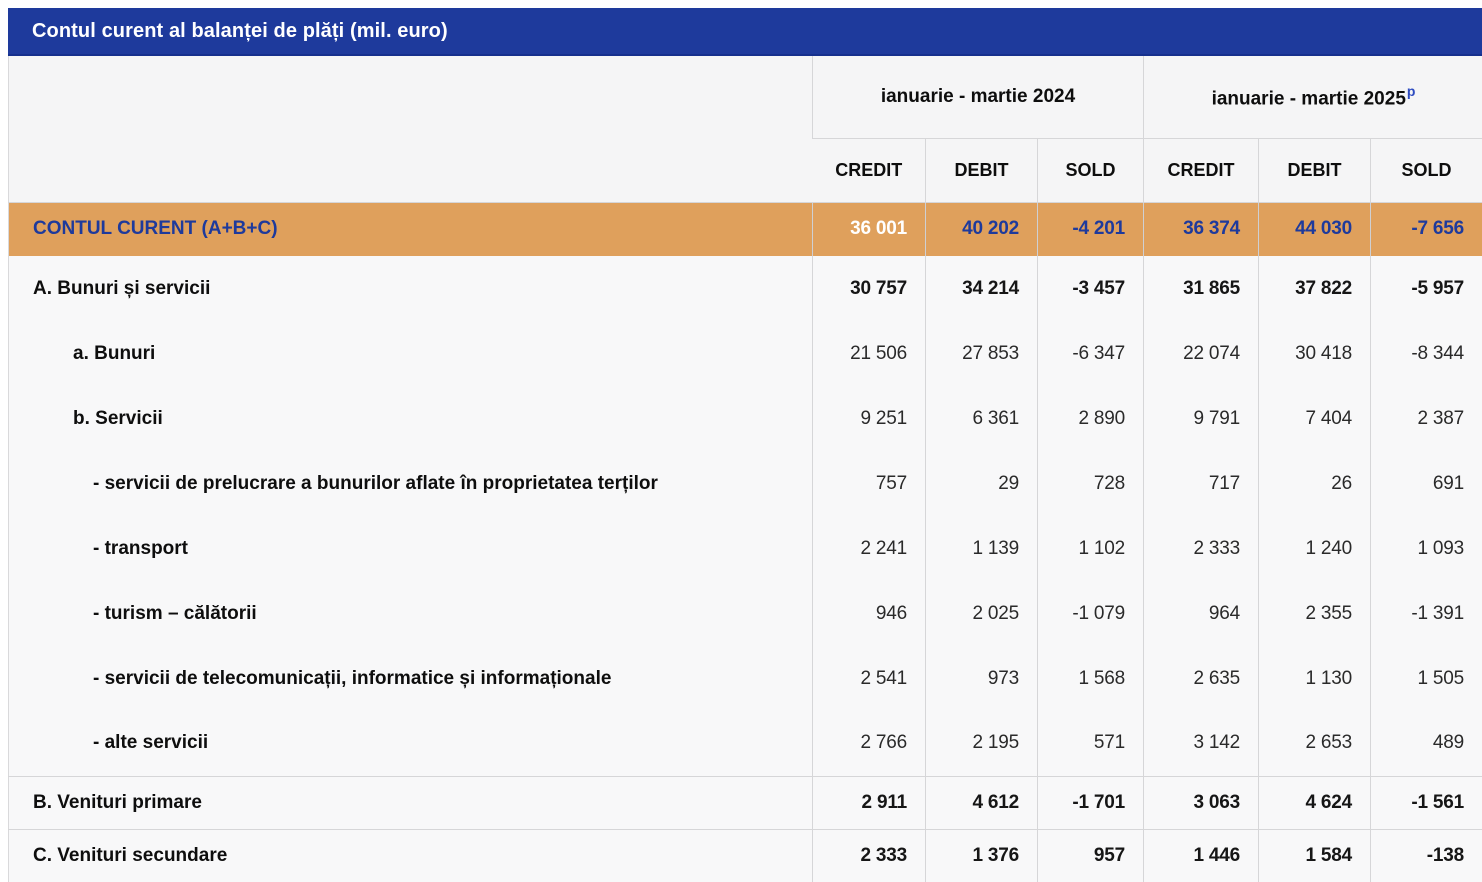 This screenshot has height=882, width=1482. Describe the element at coordinates (1314, 229) in the screenshot. I see `value-cell: 44 030` at that location.